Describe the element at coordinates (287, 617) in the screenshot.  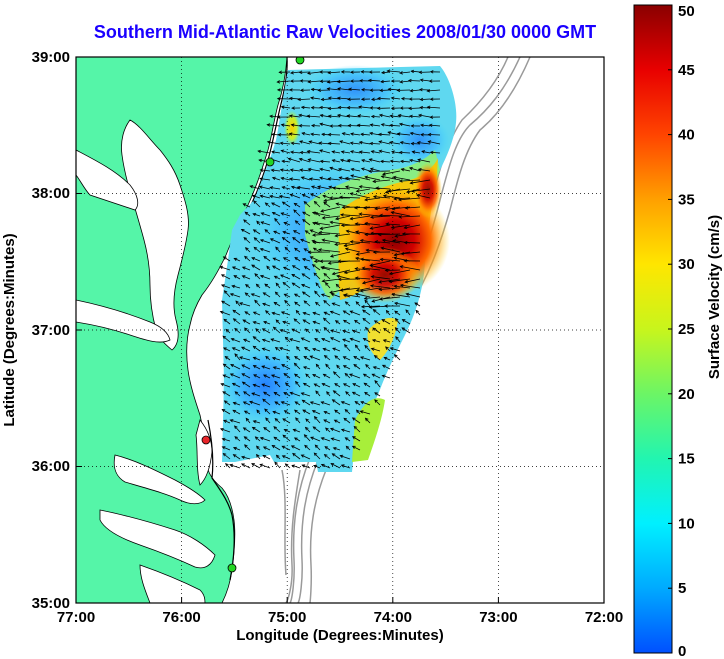
I see `x-tick-label: 75:00` at that location.